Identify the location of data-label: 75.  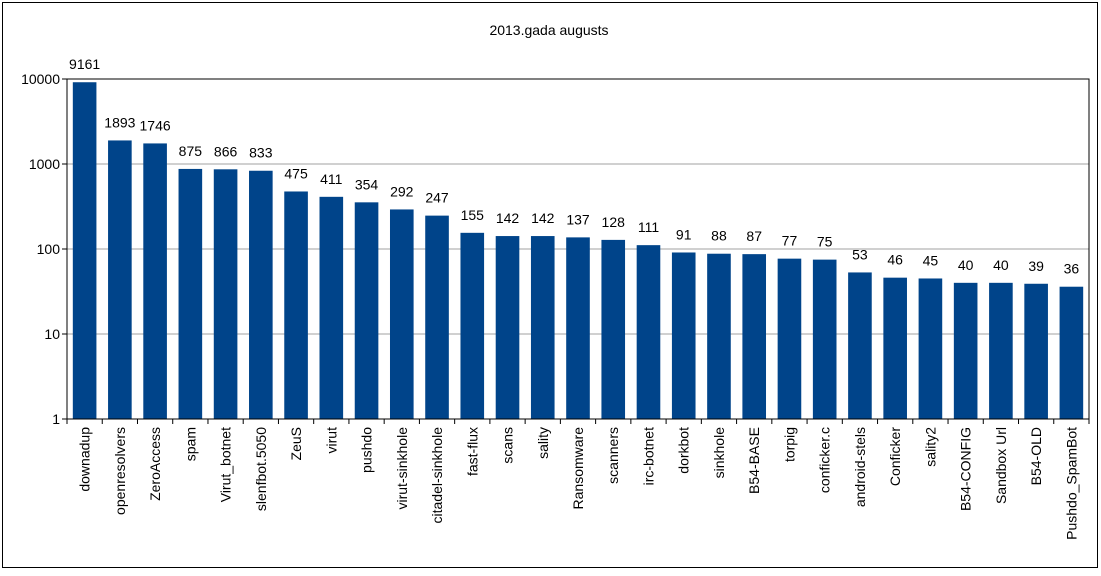
(825, 242).